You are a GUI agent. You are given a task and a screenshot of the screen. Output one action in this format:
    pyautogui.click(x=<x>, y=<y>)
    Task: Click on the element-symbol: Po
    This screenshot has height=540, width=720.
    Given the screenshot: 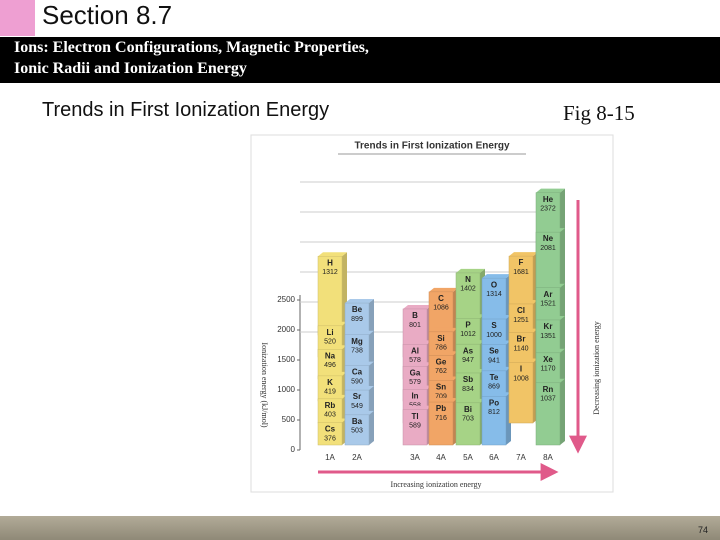 What is the action you would take?
    pyautogui.click(x=494, y=402)
    